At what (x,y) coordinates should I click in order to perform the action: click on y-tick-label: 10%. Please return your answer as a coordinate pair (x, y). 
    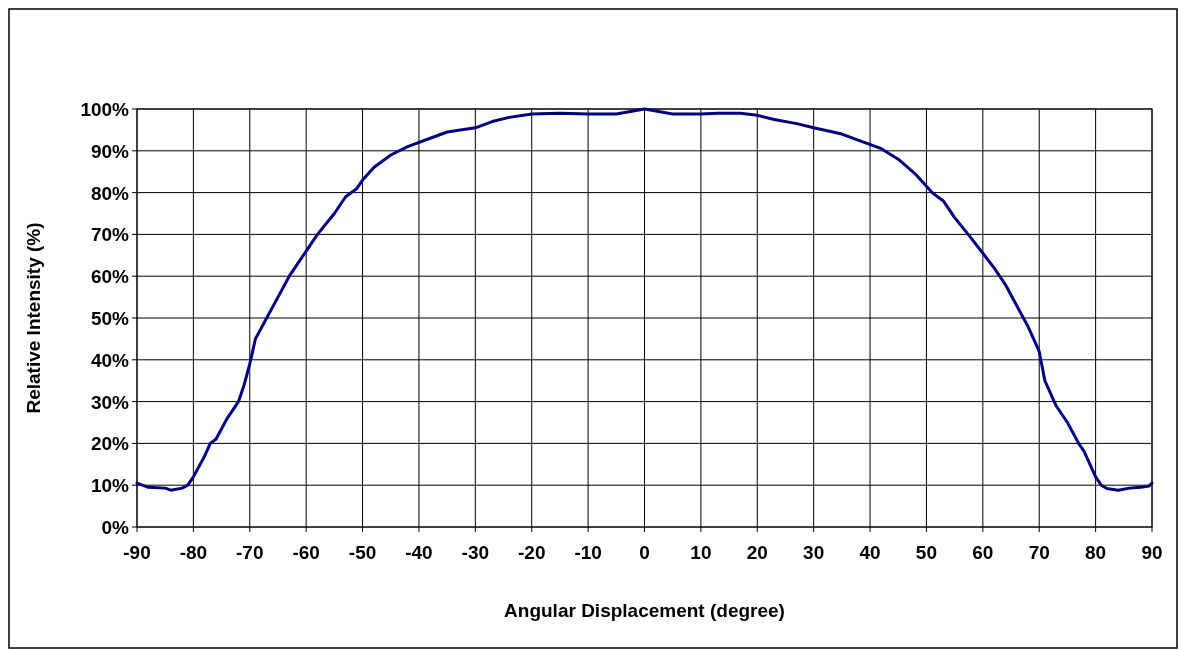
    Looking at the image, I should click on (110, 486).